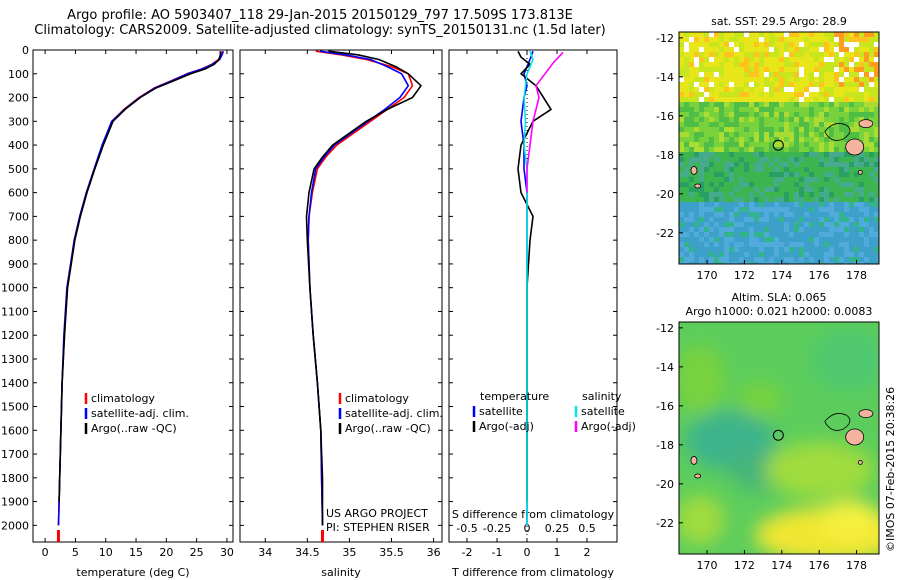 The image size is (900, 580). I want to click on temperature-xtick-label: 15, so click(136, 552).